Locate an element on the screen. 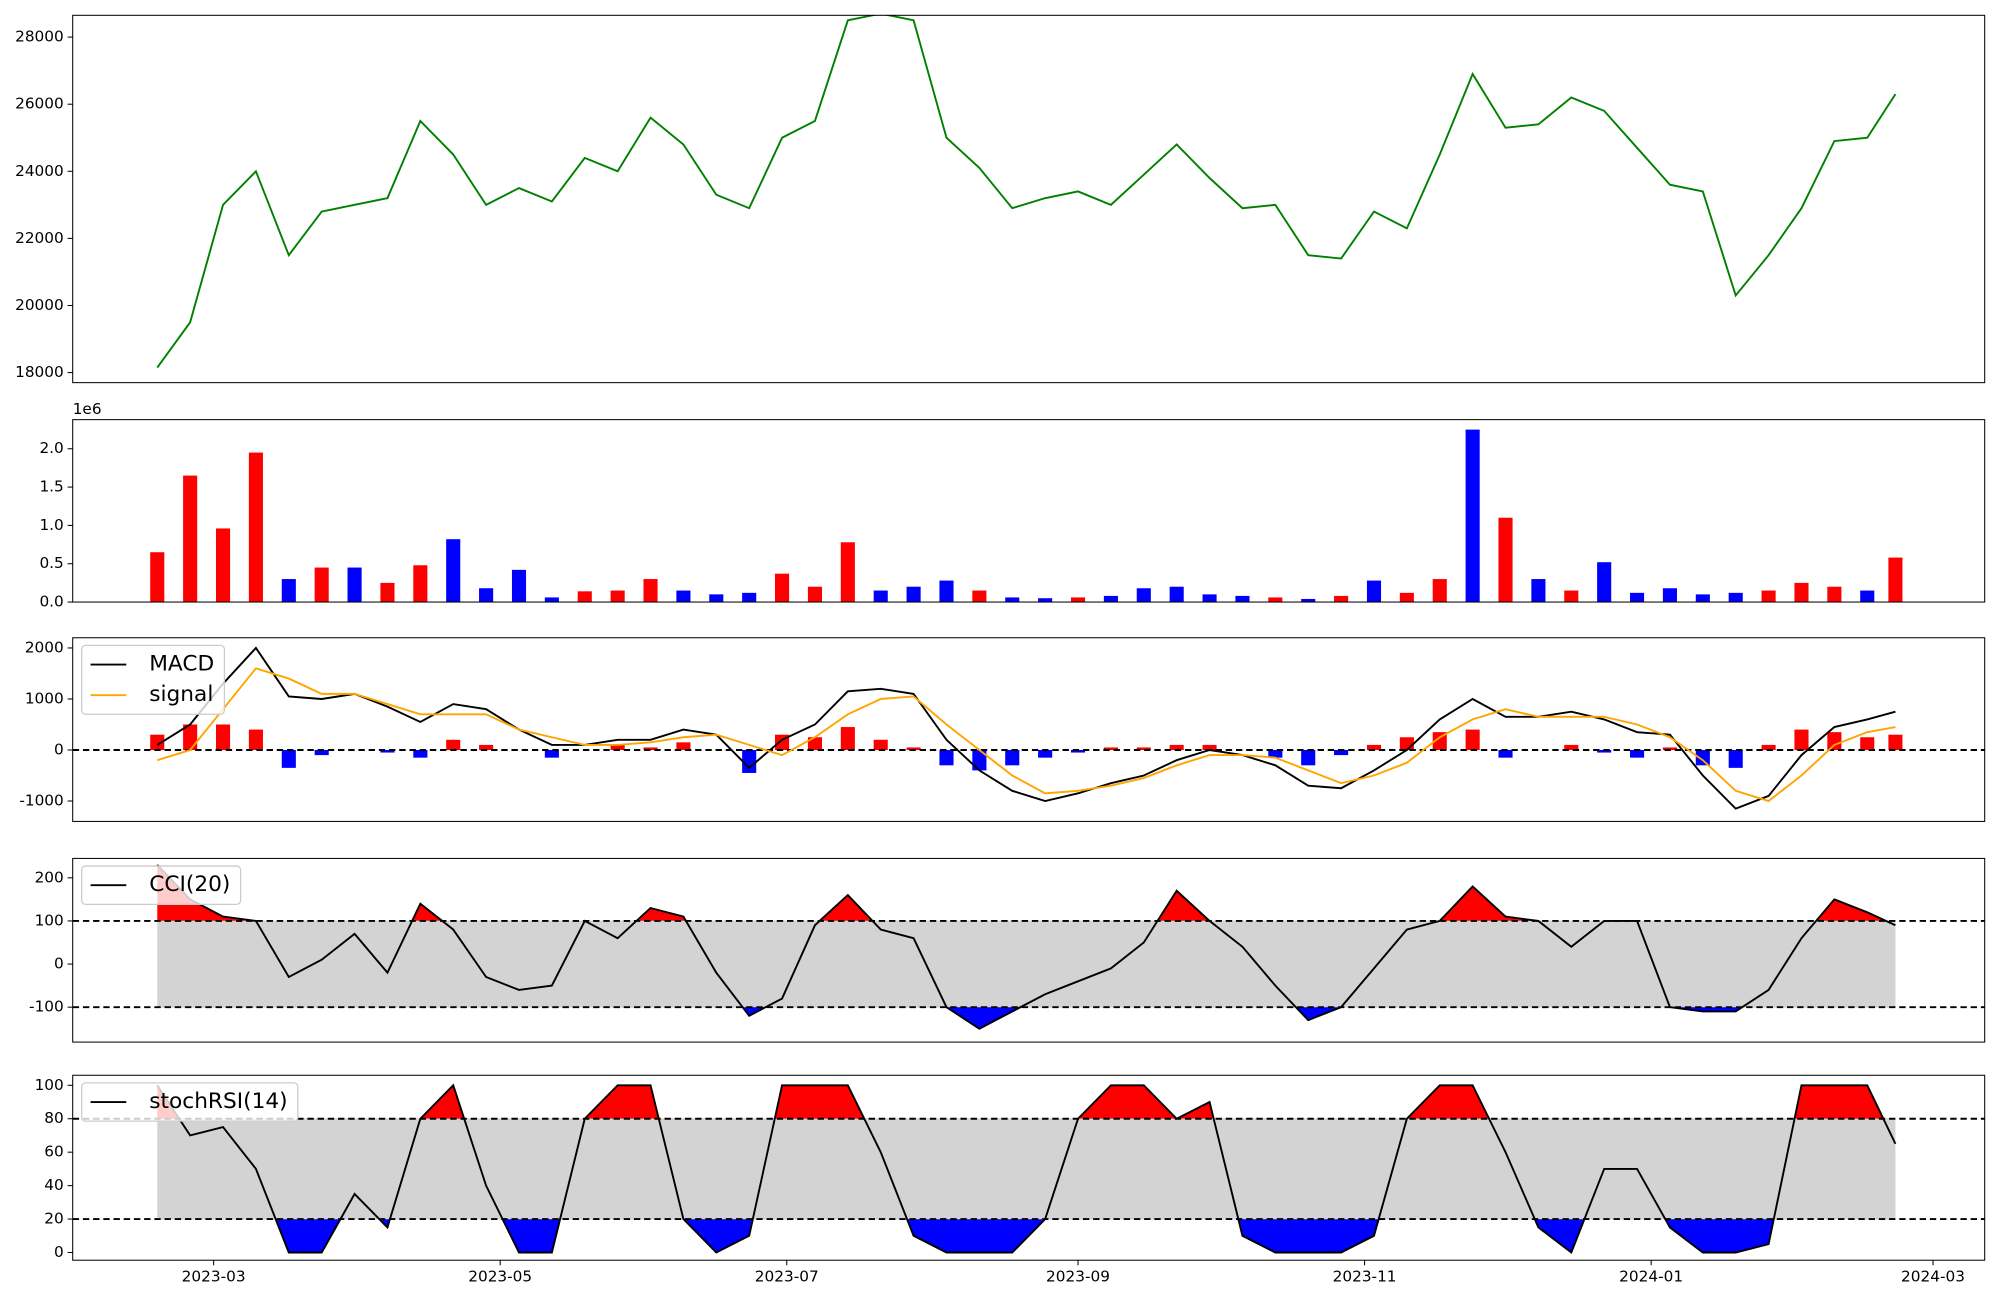 The image size is (2000, 1300). y-tick-label: 200 is located at coordinates (49, 877).